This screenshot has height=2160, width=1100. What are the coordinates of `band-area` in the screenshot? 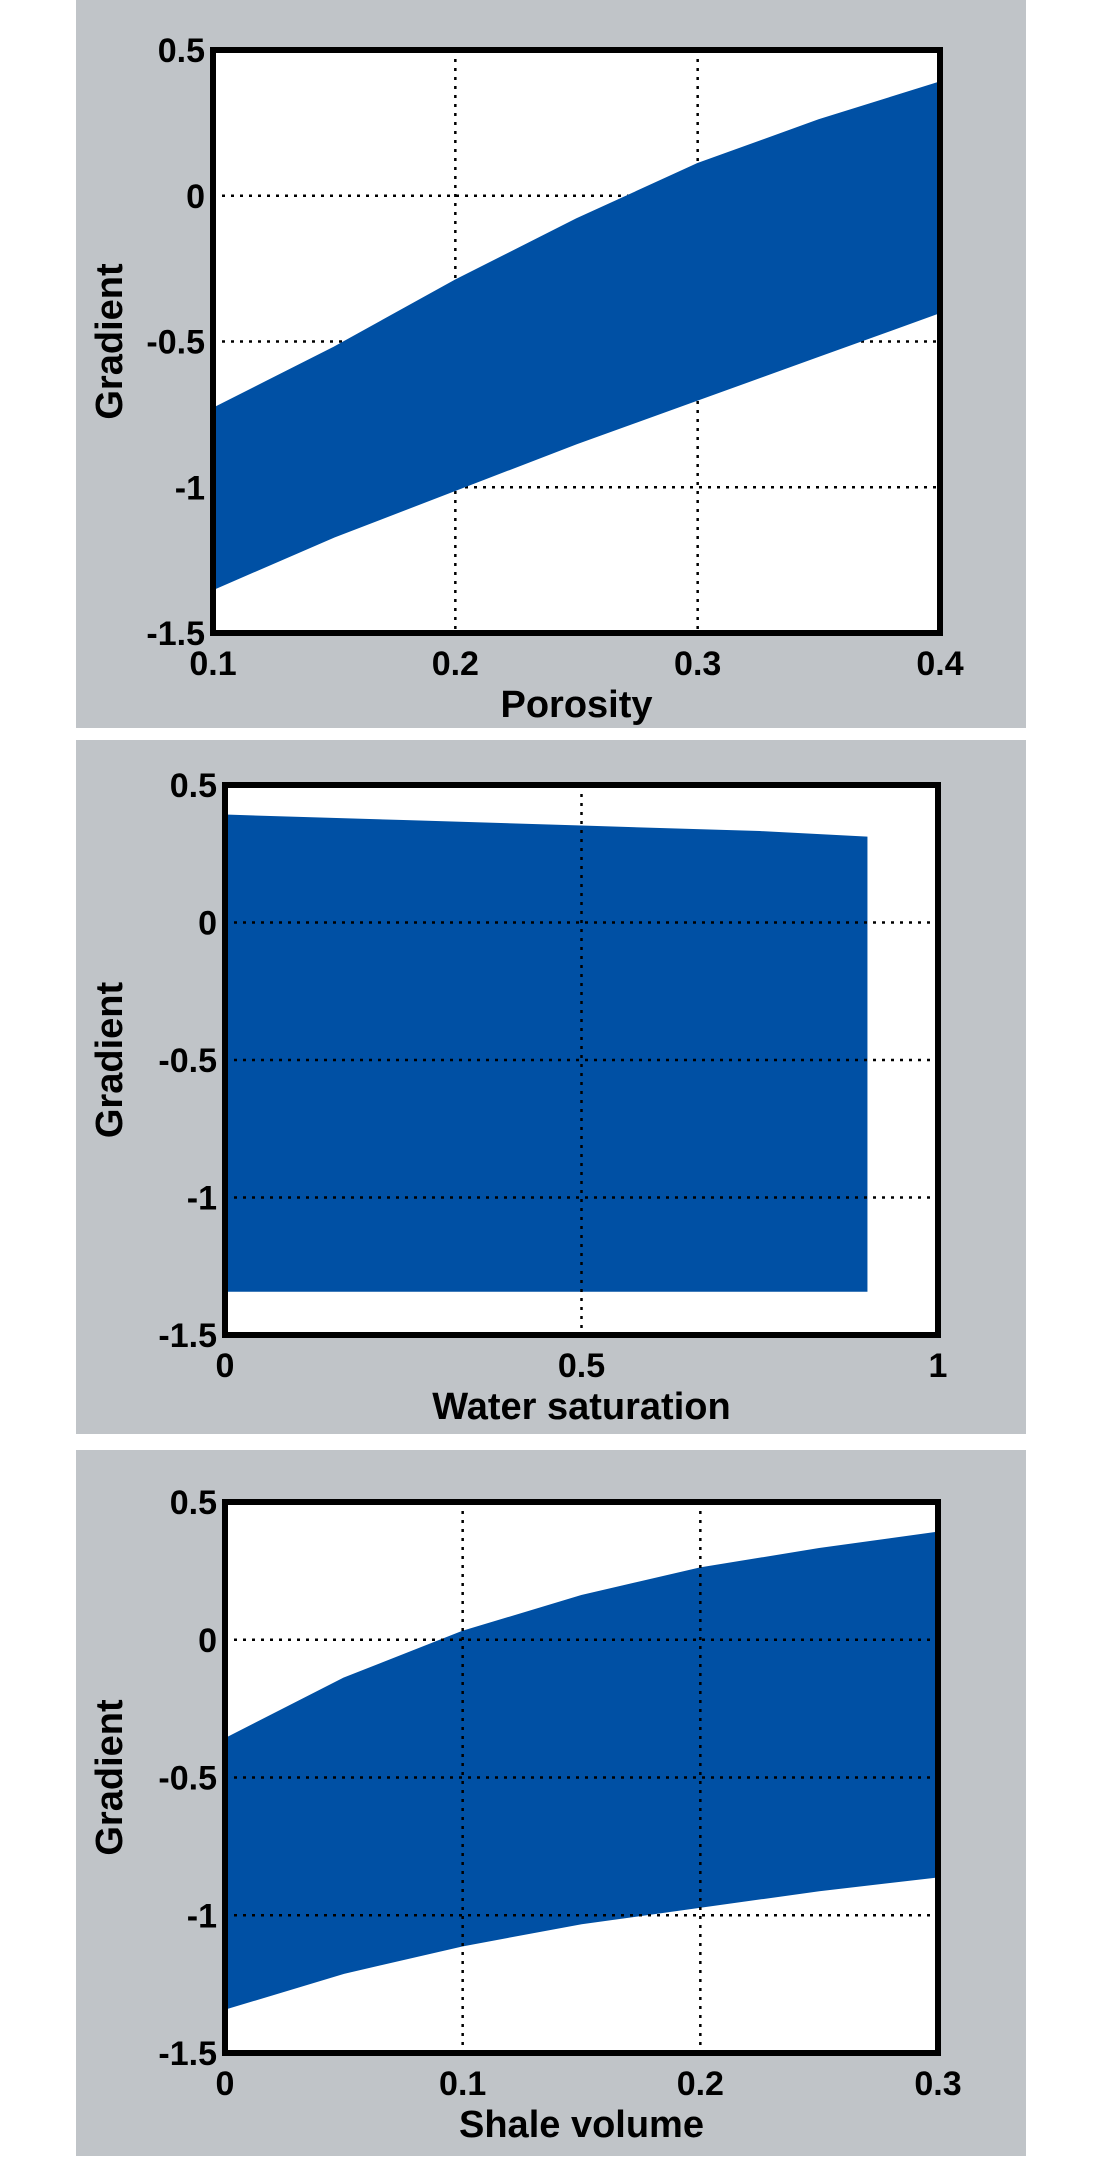 It's located at (546, 1053).